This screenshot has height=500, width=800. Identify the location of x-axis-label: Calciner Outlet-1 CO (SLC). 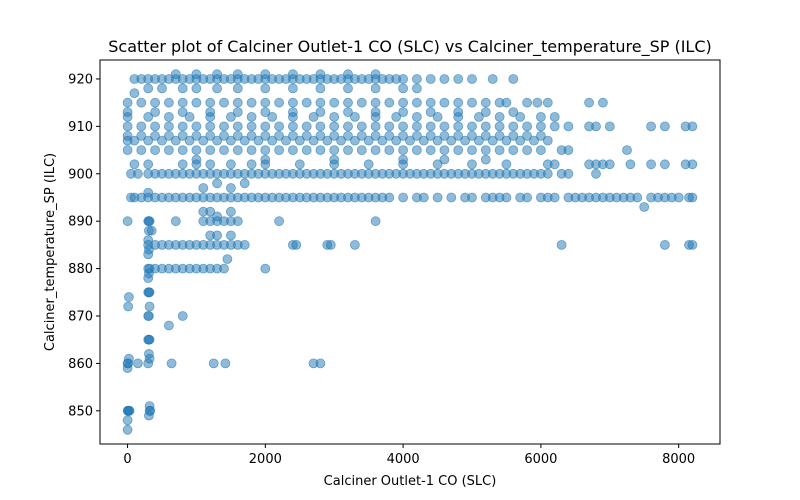
(410, 481).